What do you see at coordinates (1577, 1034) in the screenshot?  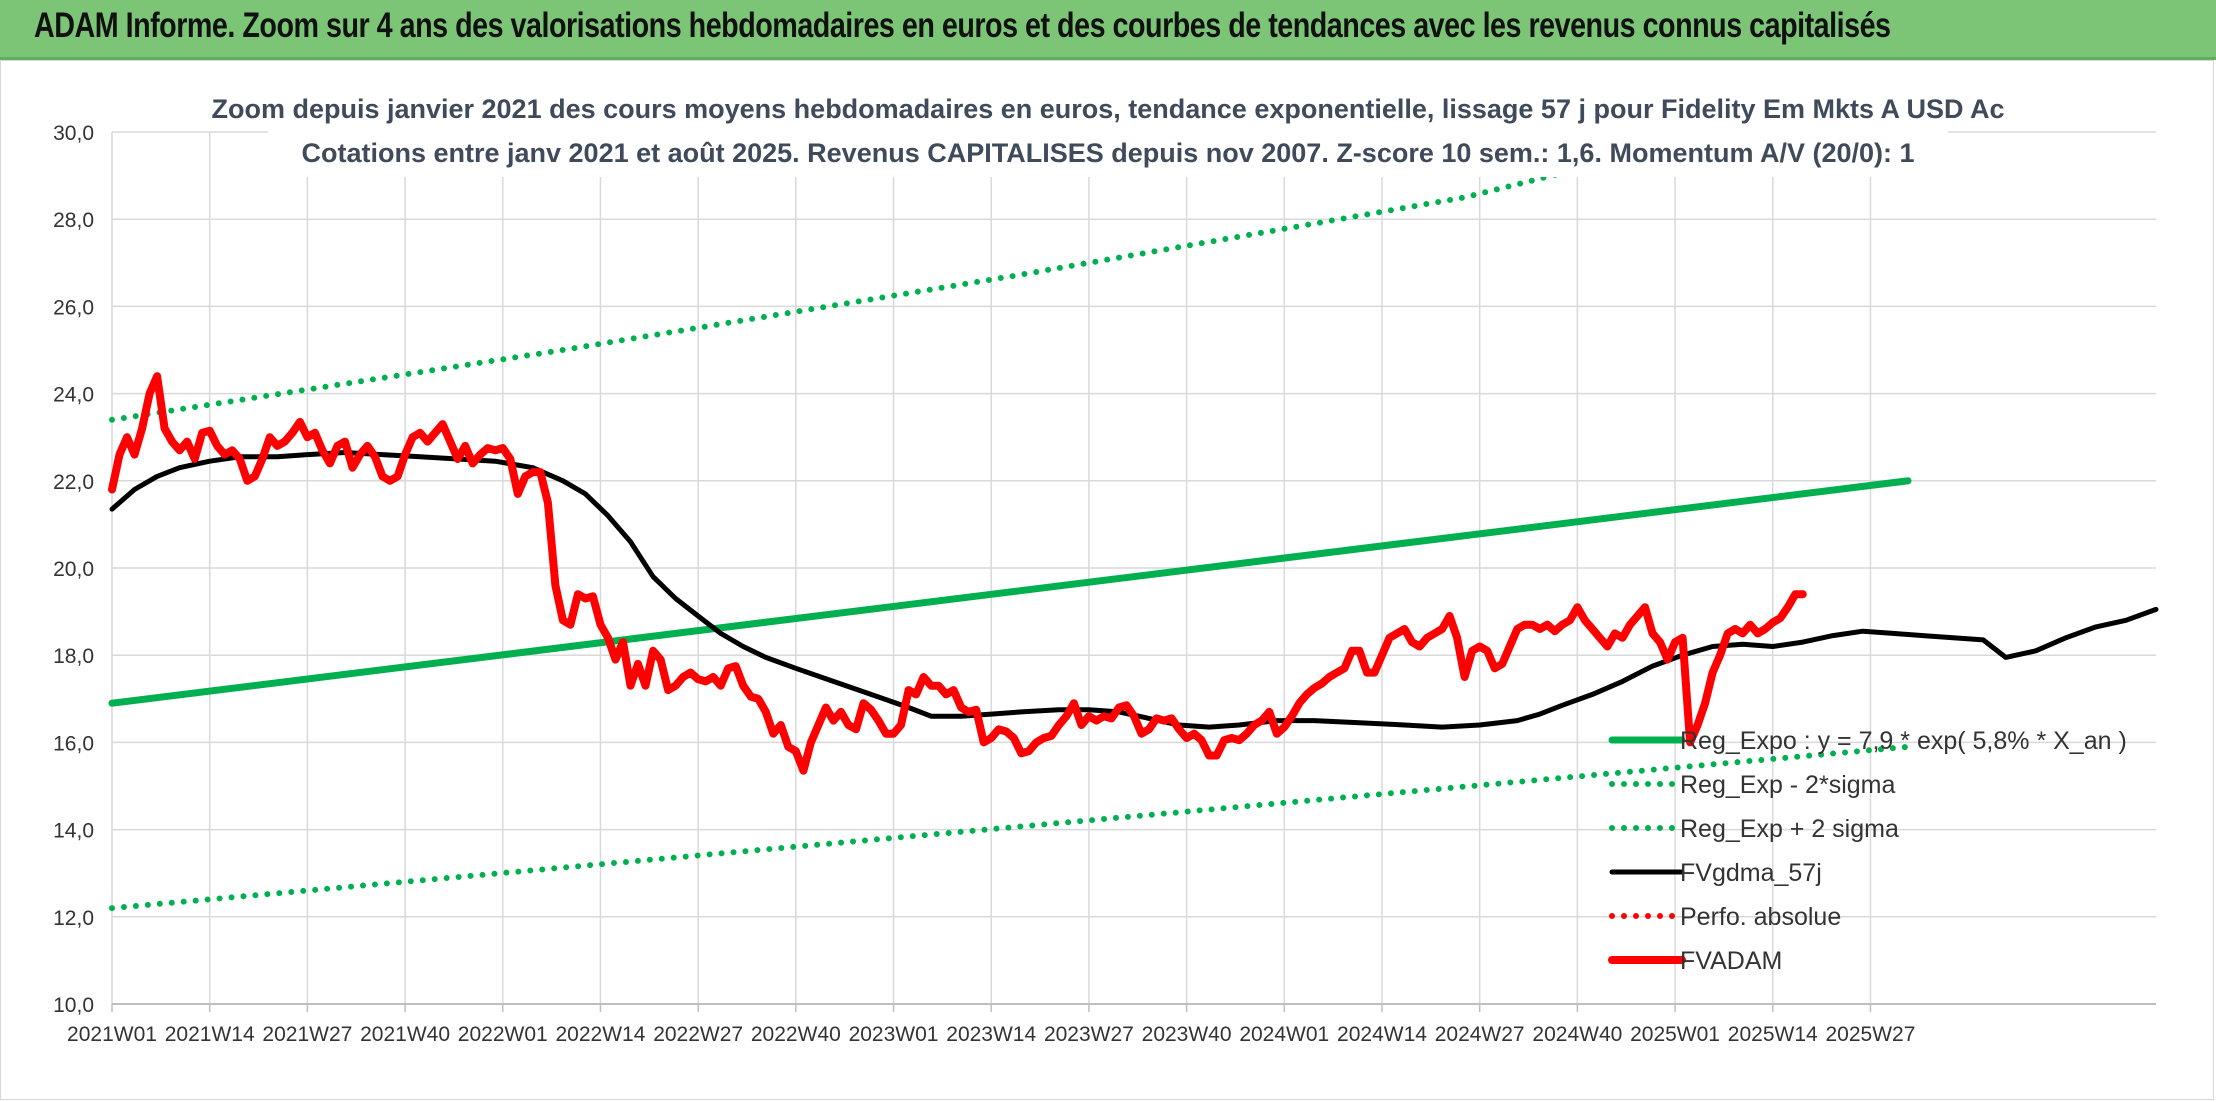 I see `x-tick-label: 2024W40` at bounding box center [1577, 1034].